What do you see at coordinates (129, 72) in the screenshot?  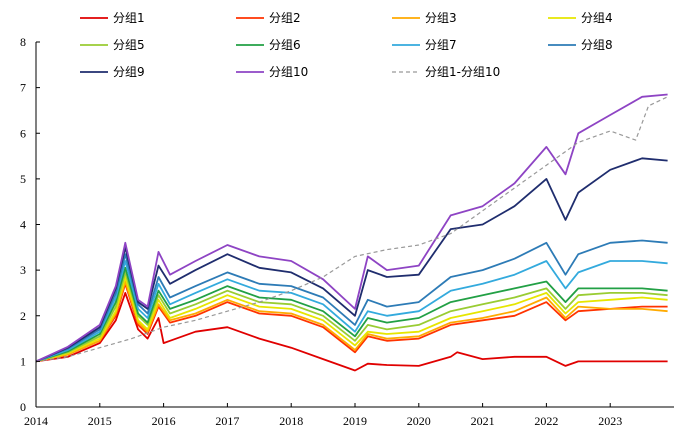 I see `legend-label-9: 分组9` at bounding box center [129, 72].